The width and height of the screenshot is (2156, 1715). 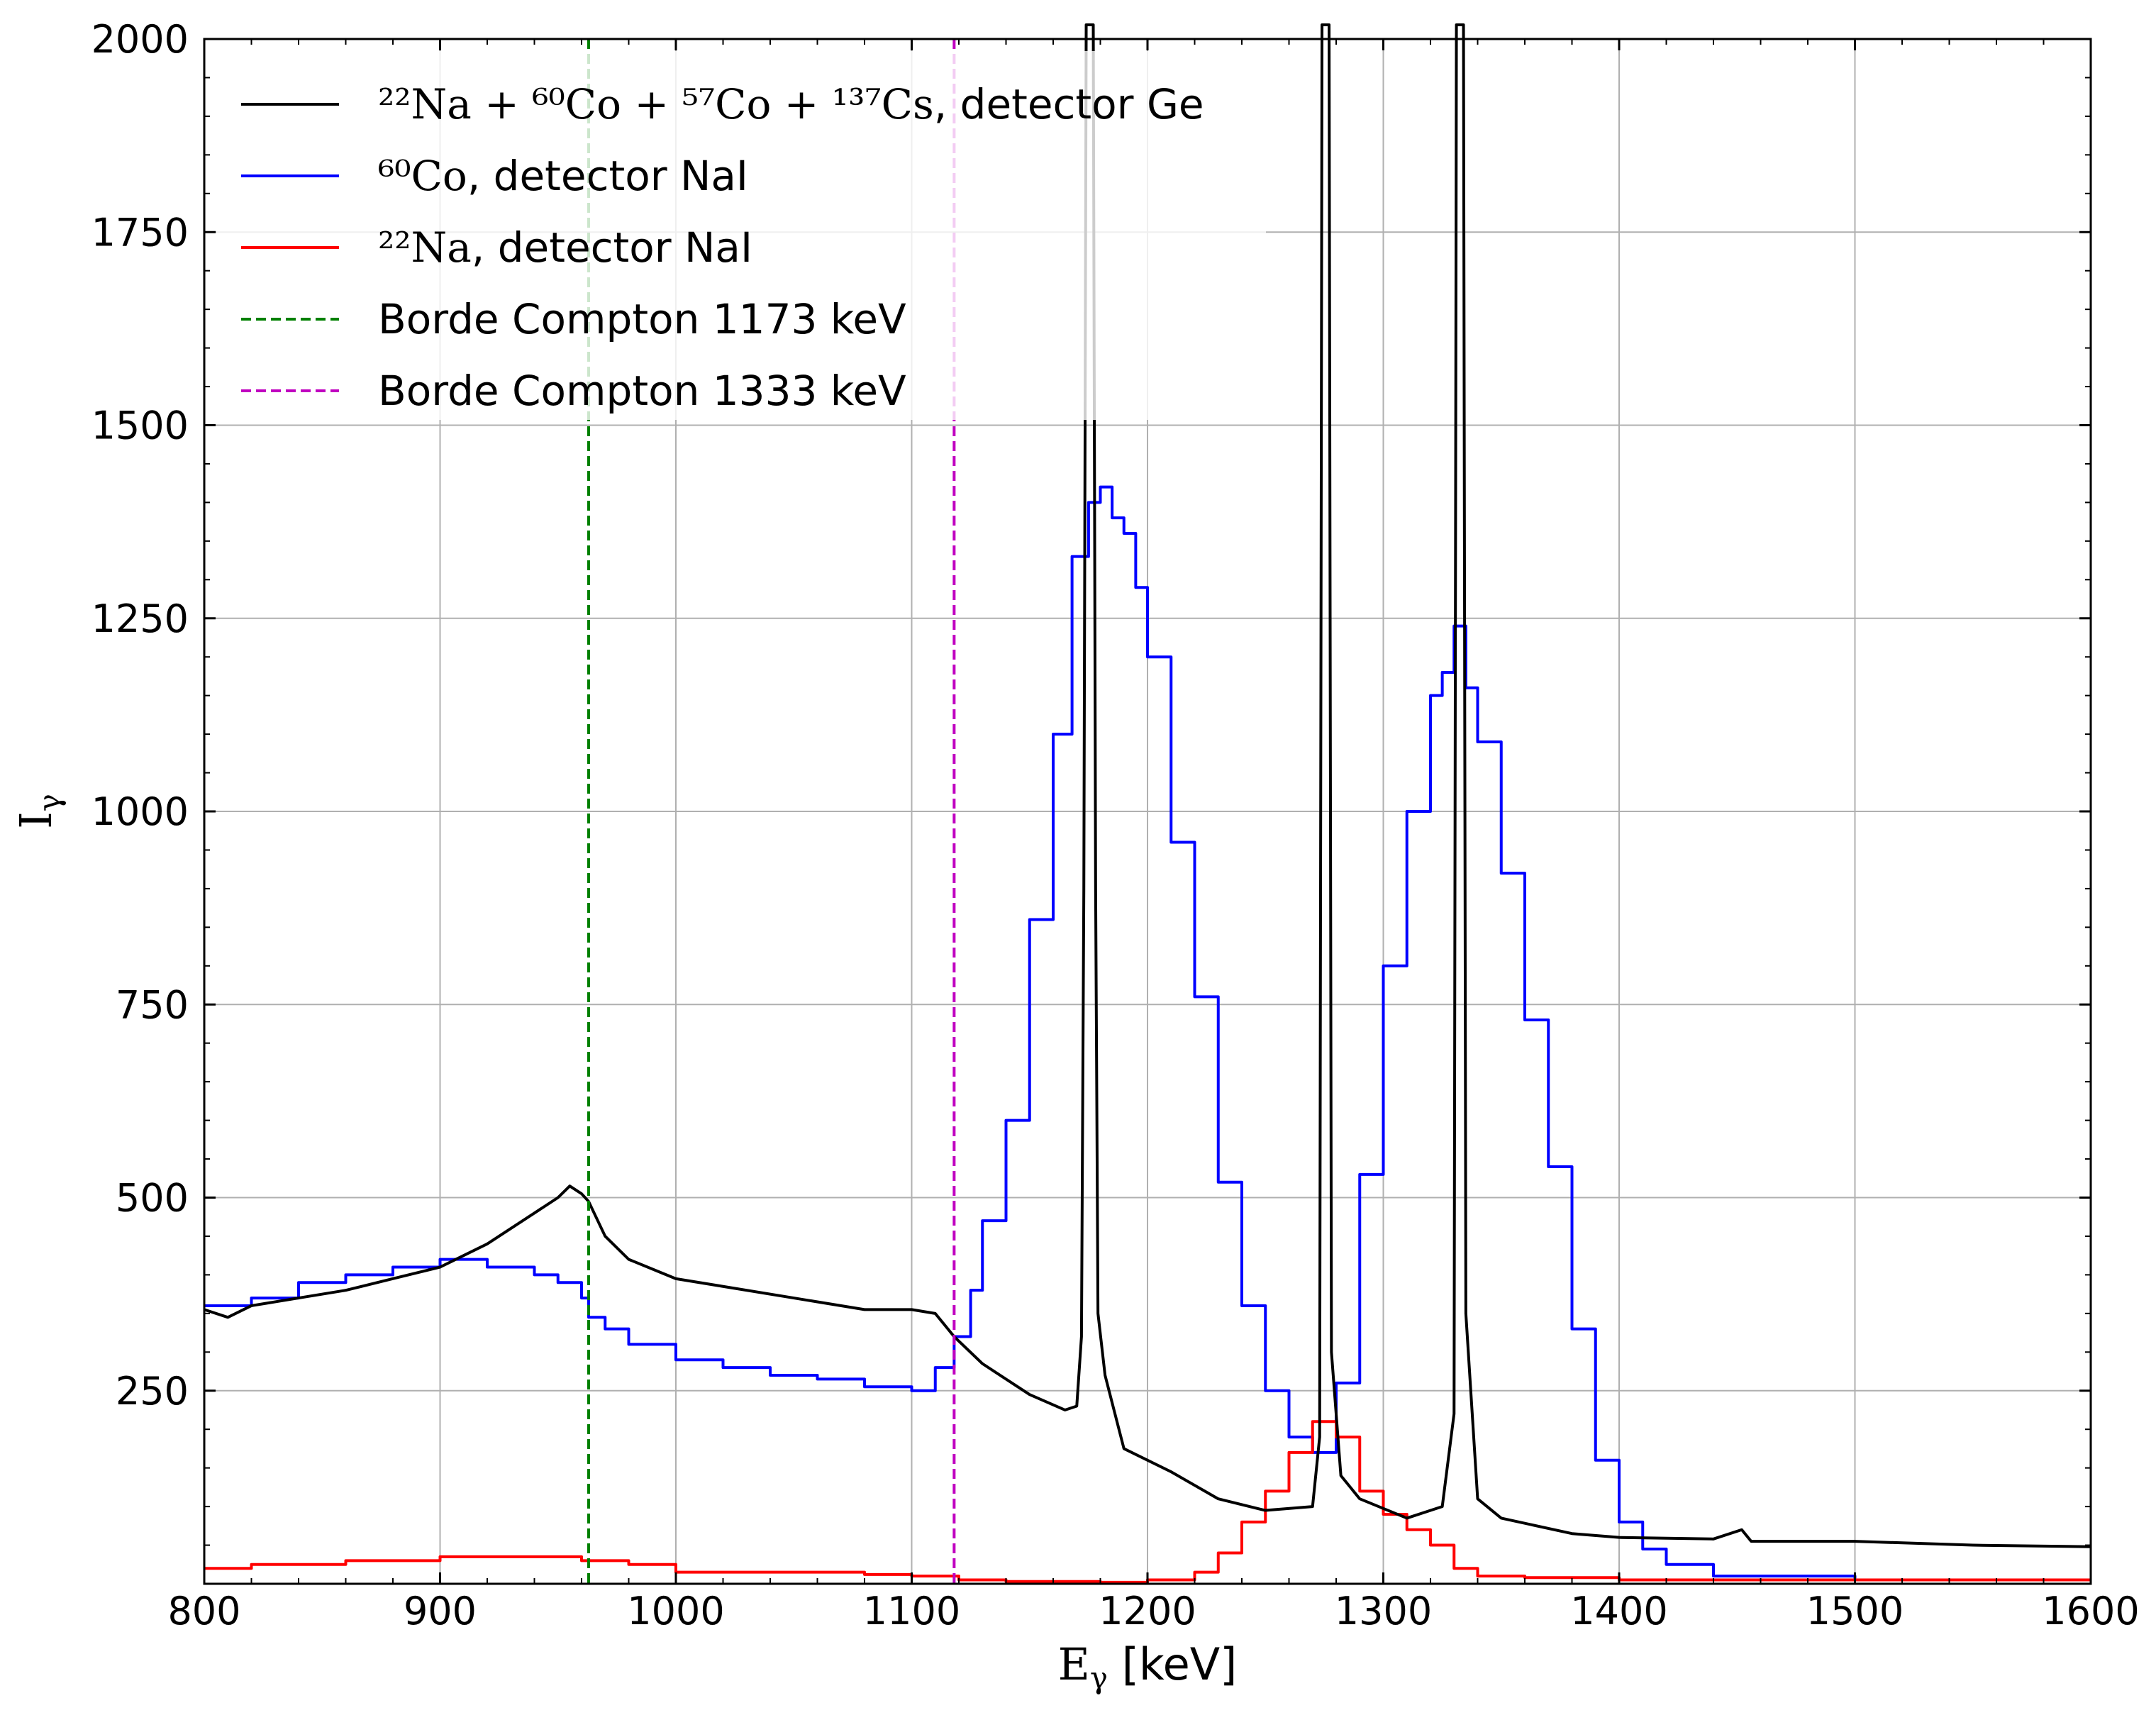 I want to click on x-tick-label: 800, so click(x=204, y=1611).